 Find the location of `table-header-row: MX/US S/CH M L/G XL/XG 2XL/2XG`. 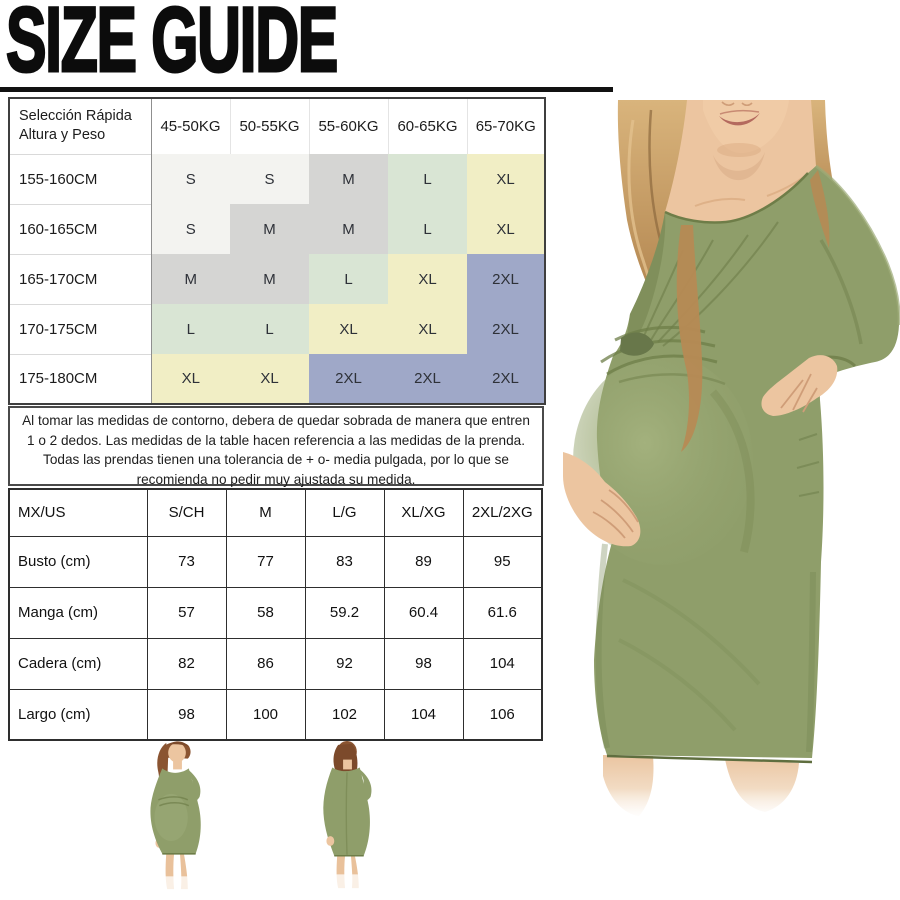

table-header-row: MX/US S/CH M L/G XL/XG 2XL/2XG is located at coordinates (275, 512).